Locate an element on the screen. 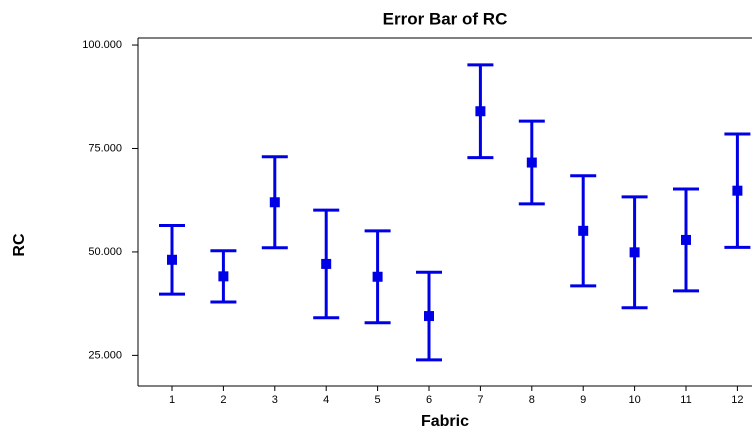 This screenshot has width=752, height=432. y-axis-title: RC is located at coordinates (19, 245).